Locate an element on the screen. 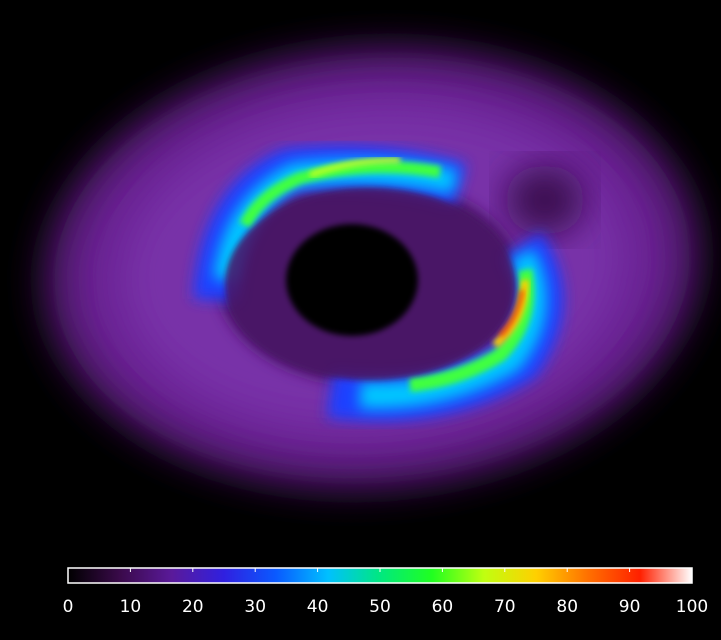 The height and width of the screenshot is (640, 721). colorbar-tick-label: 0 is located at coordinates (68, 607).